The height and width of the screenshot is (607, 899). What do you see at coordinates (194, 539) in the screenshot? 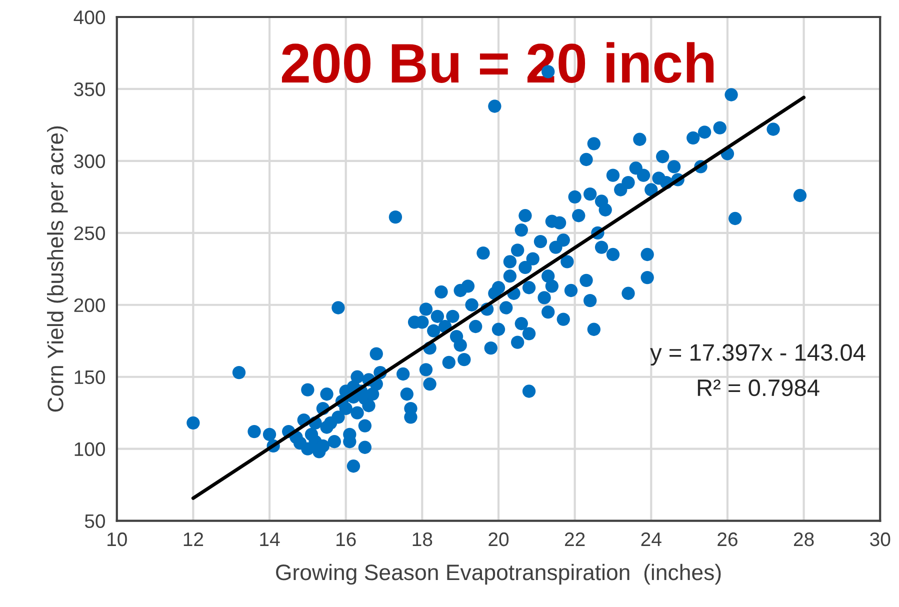
I see `x-tick-label: 12` at bounding box center [194, 539].